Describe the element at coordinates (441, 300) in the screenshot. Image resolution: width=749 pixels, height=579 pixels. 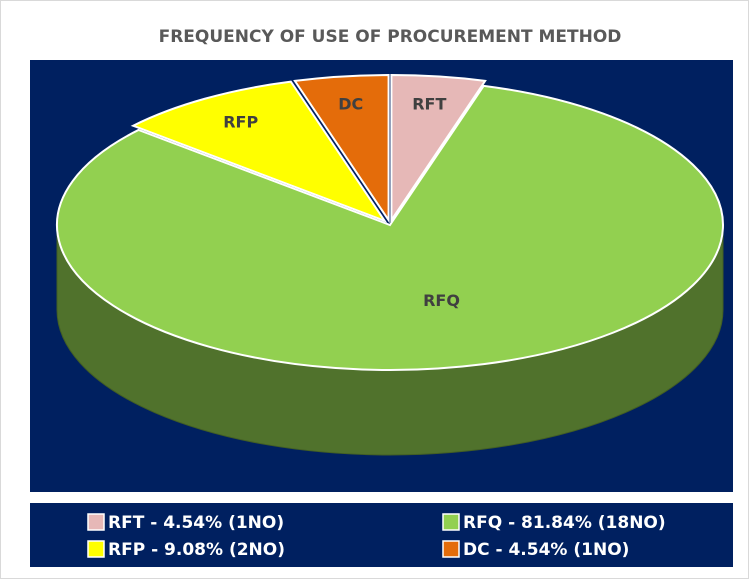
I see `slice-label: RFQ` at that location.